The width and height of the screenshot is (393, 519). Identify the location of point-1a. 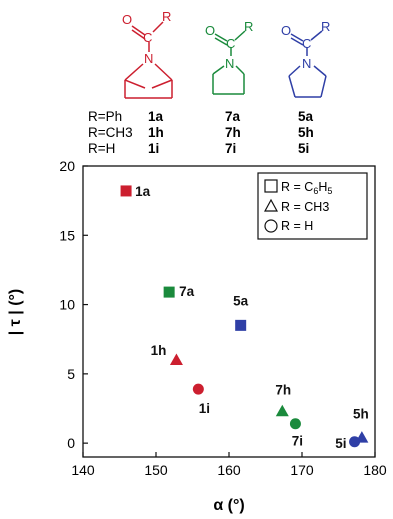
(126, 191).